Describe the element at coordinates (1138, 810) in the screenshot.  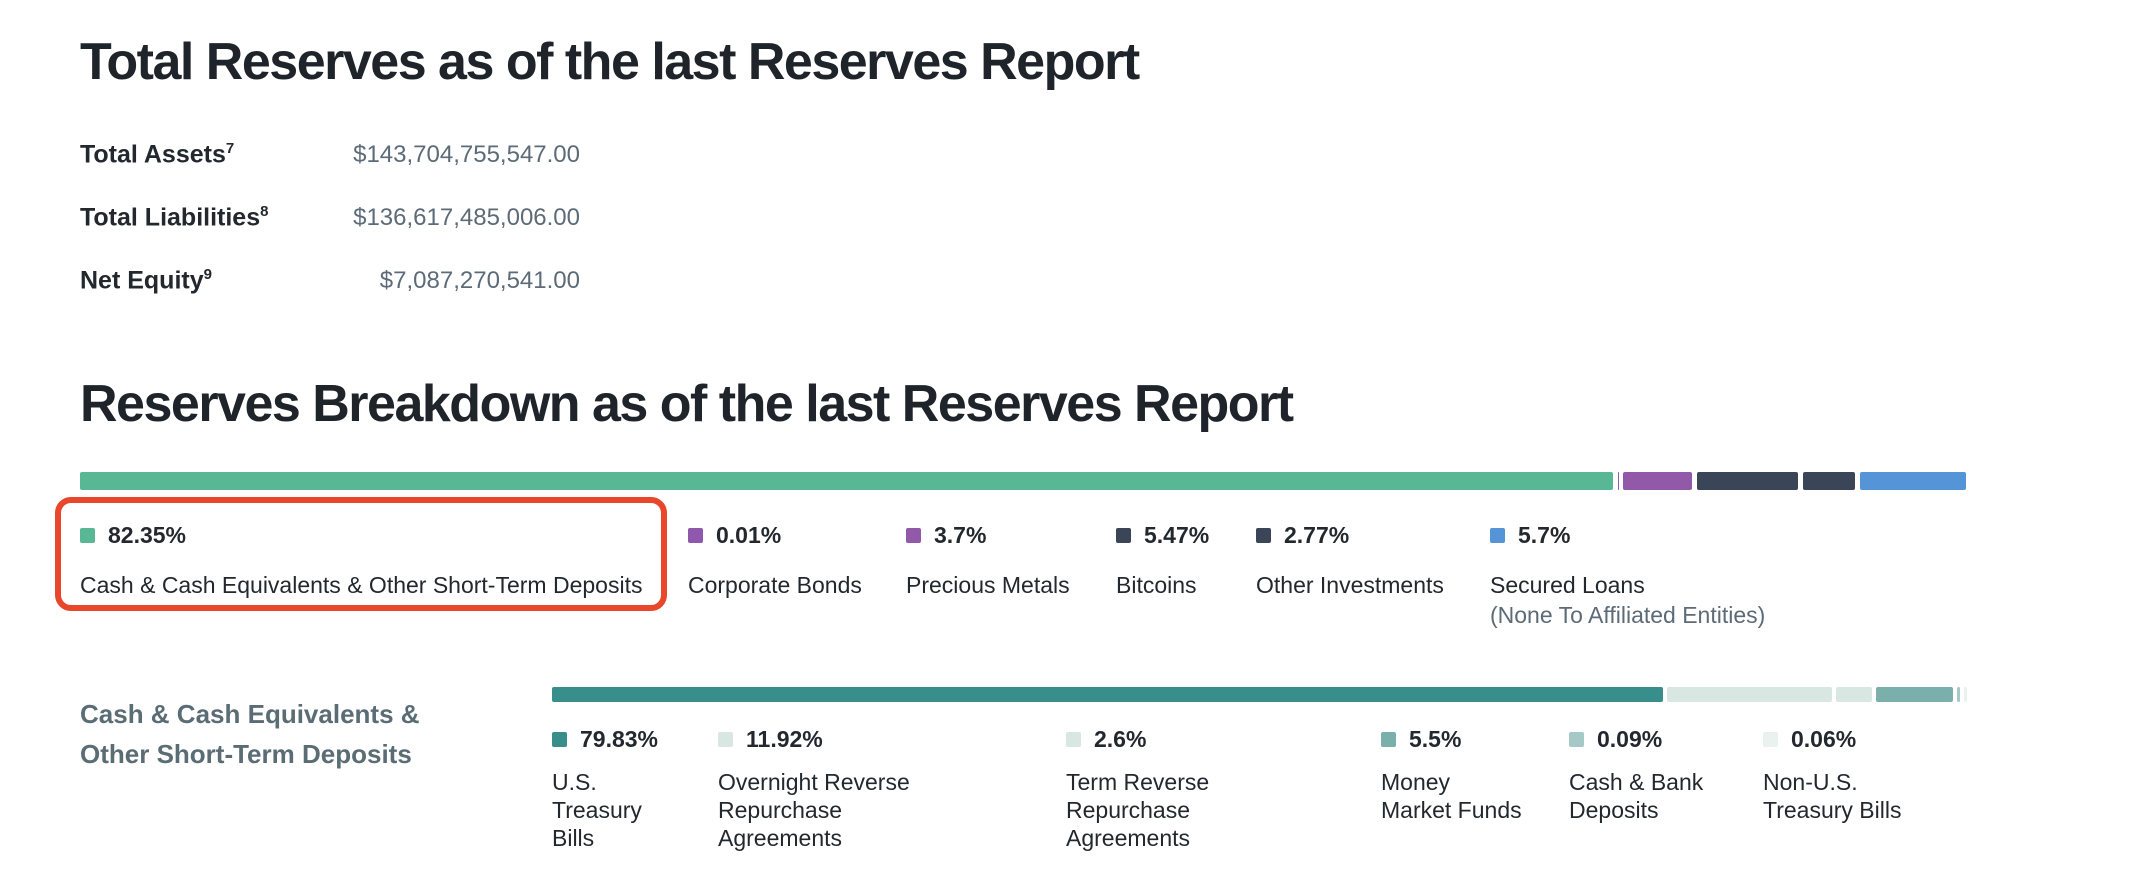
I see `legend-label: Term Reverse Repurchase Agreements` at that location.